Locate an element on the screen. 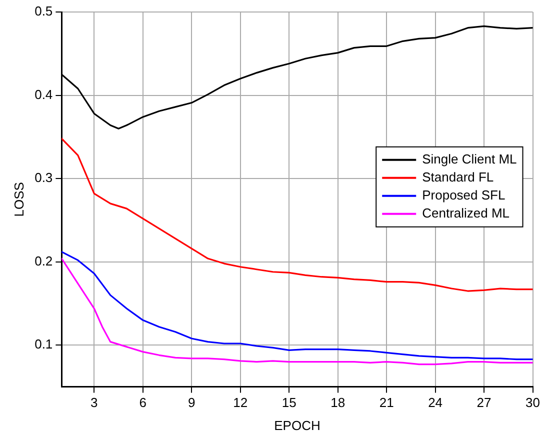 The height and width of the screenshot is (442, 543). x-tick-label: 30 is located at coordinates (533, 402).